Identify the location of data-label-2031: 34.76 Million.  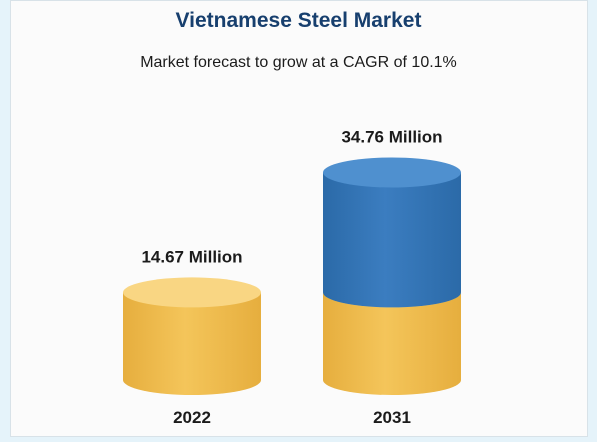
(391, 136).